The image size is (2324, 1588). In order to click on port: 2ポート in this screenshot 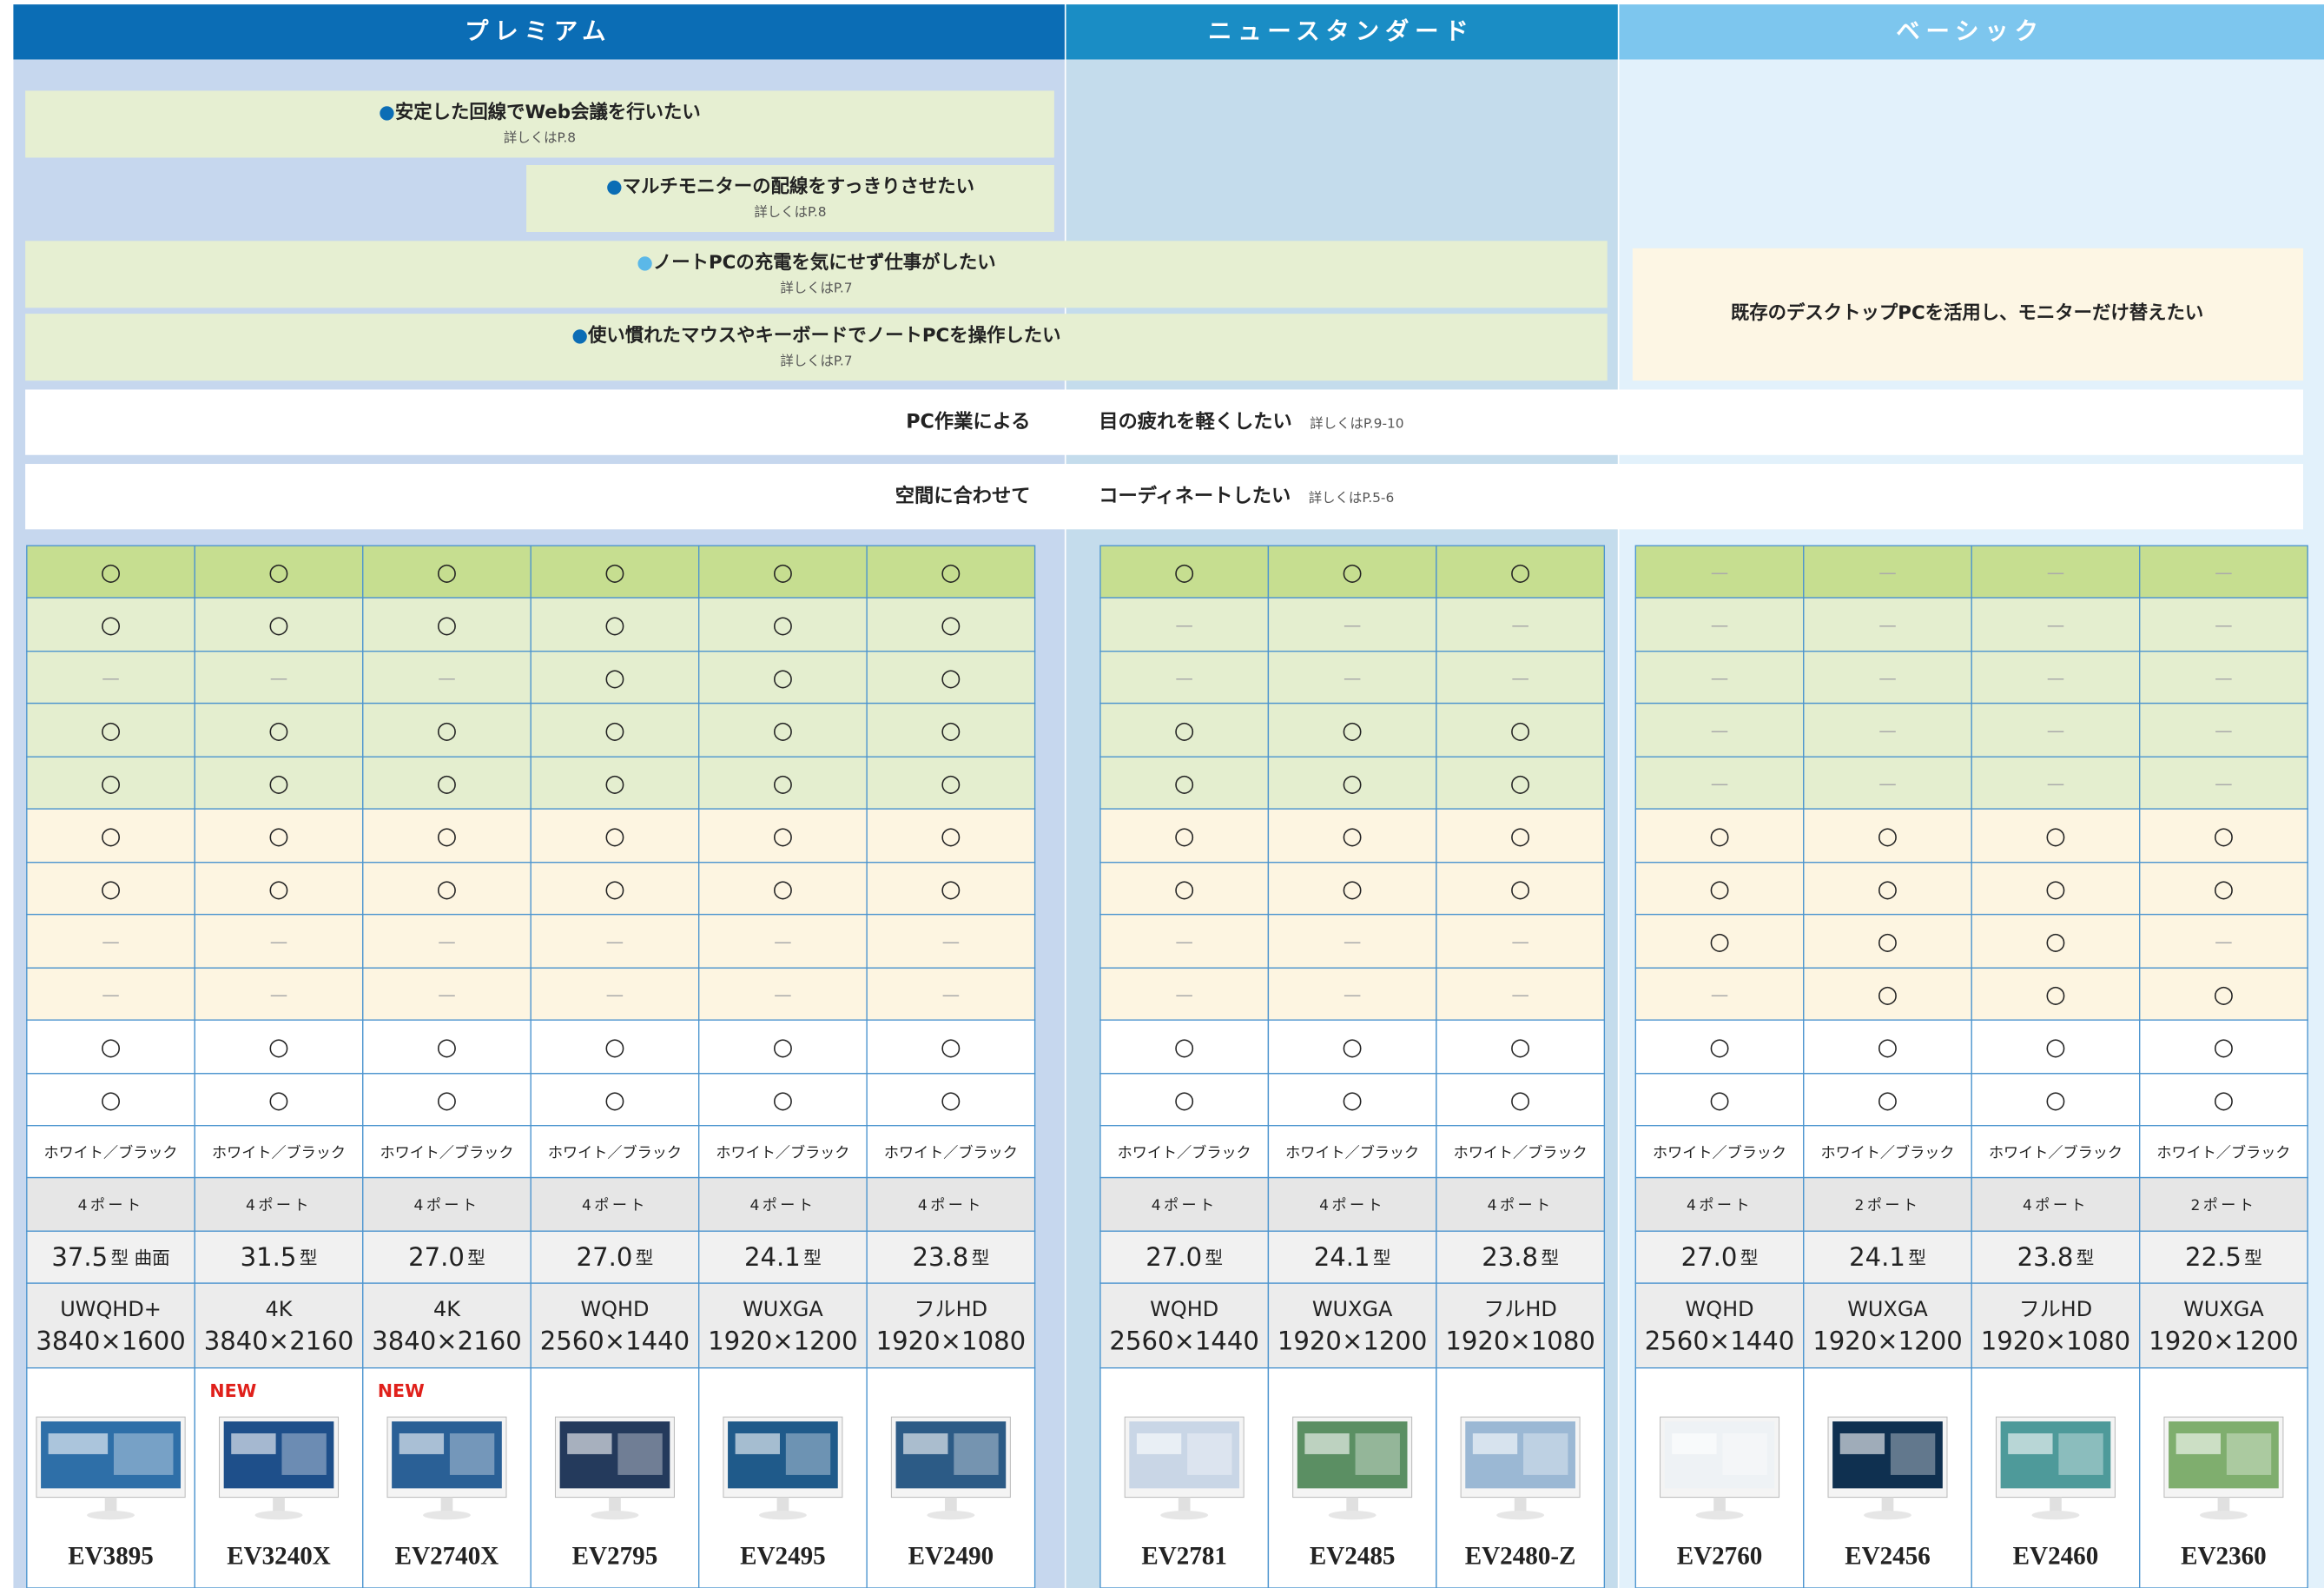, I will do `click(1888, 1205)`.